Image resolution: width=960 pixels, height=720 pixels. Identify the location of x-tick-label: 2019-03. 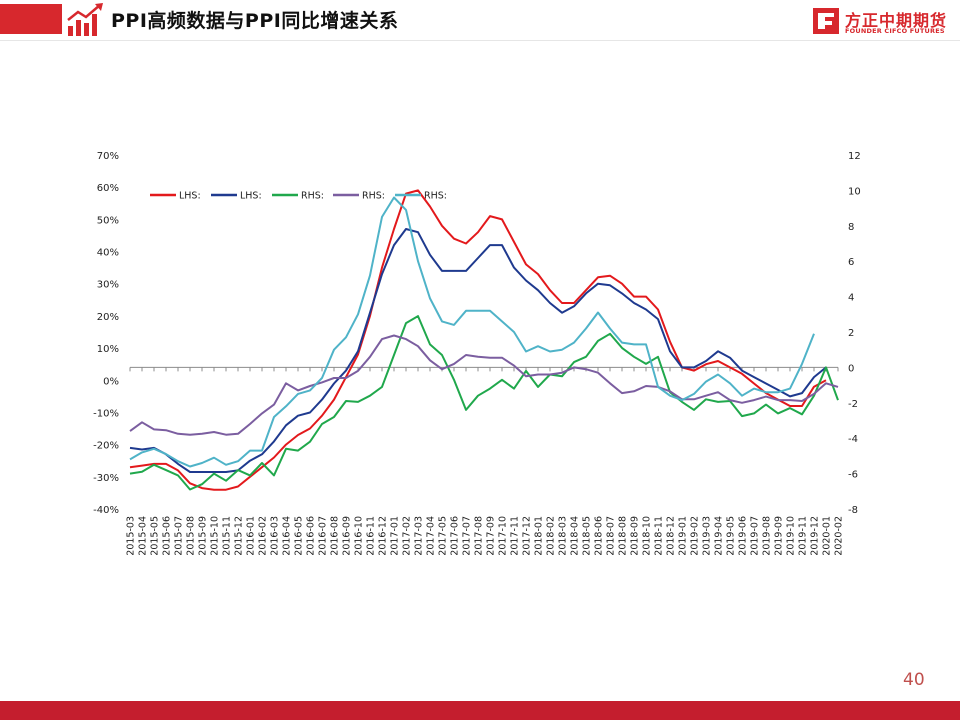
(707, 536).